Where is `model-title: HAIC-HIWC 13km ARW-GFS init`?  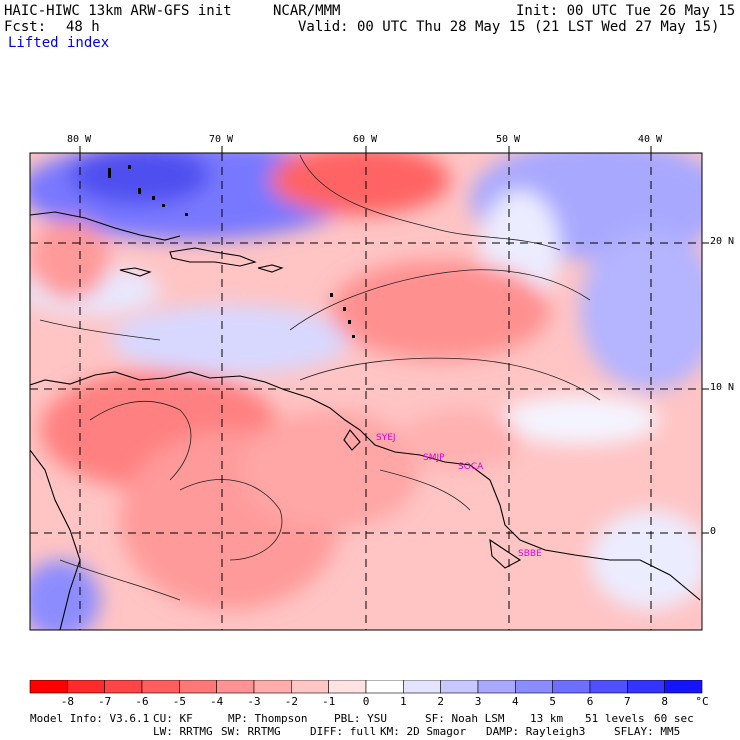 model-title: HAIC-HIWC 13km ARW-GFS init is located at coordinates (118, 11).